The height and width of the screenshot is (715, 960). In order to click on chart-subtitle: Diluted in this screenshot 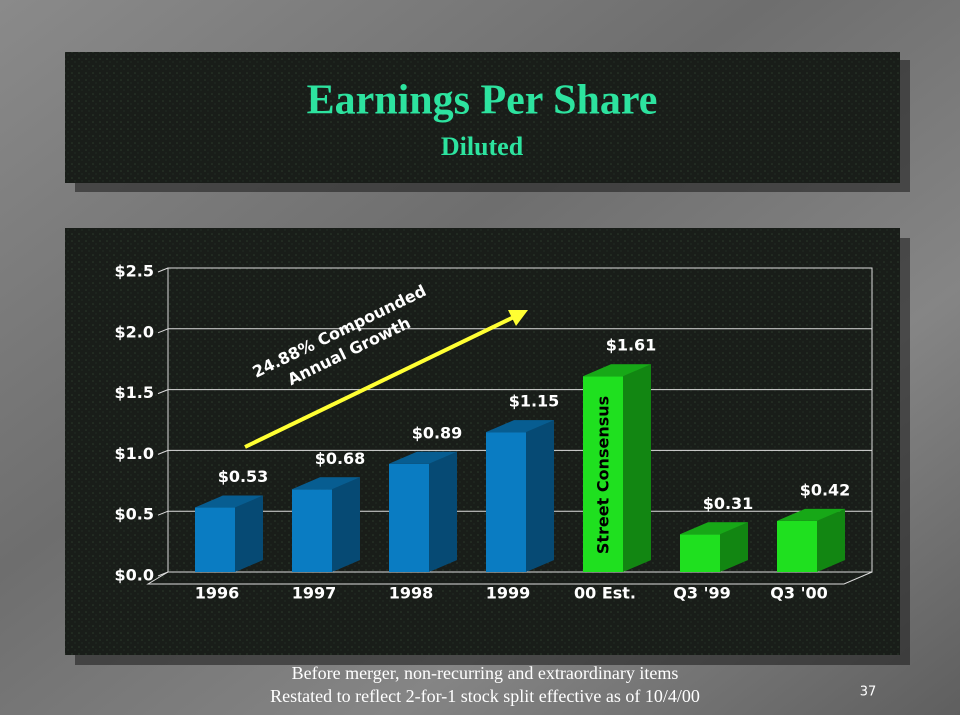, I will do `click(482, 146)`.